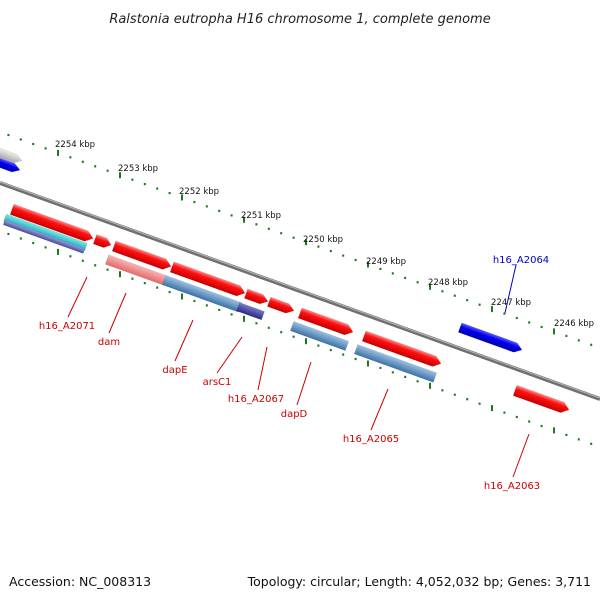 Image resolution: width=600 pixels, height=600 pixels. I want to click on gene-blue-left, so click(11, 165).